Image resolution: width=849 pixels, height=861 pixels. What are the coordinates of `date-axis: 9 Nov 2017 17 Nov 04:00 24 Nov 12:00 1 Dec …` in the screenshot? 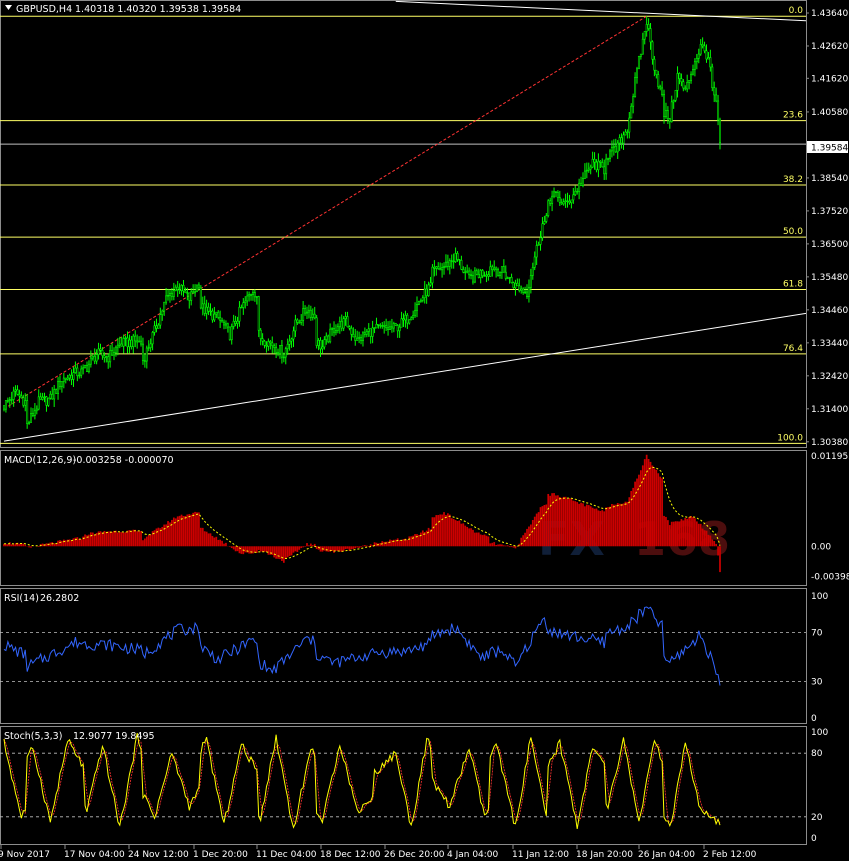 It's located at (378, 852).